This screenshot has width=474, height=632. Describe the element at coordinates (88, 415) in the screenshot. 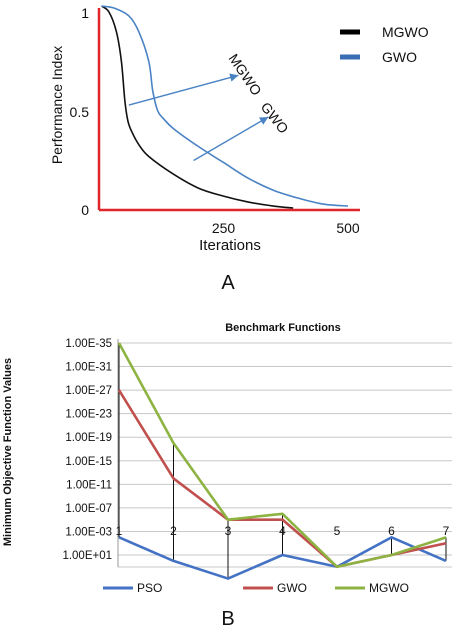

I see `b-y-tick-label: 1.00E-23` at that location.